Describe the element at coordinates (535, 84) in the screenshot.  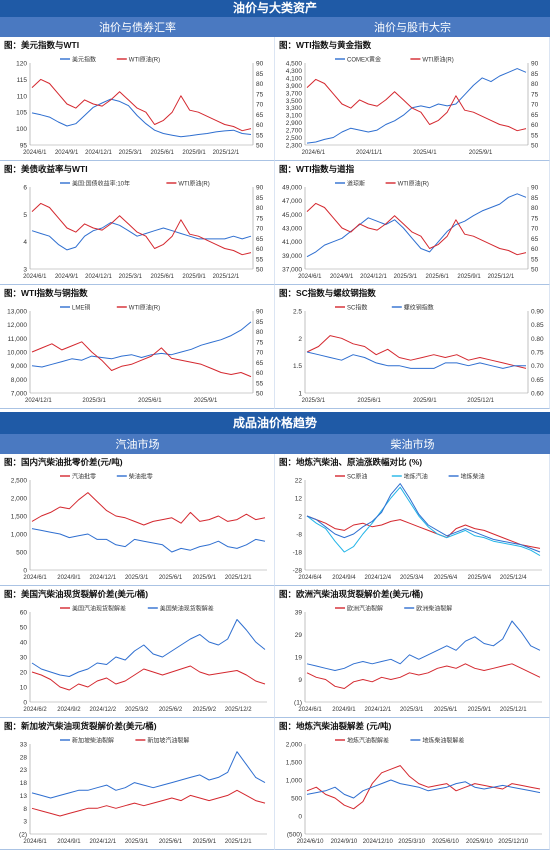
I see `y-right-tick-label: 80` at that location.